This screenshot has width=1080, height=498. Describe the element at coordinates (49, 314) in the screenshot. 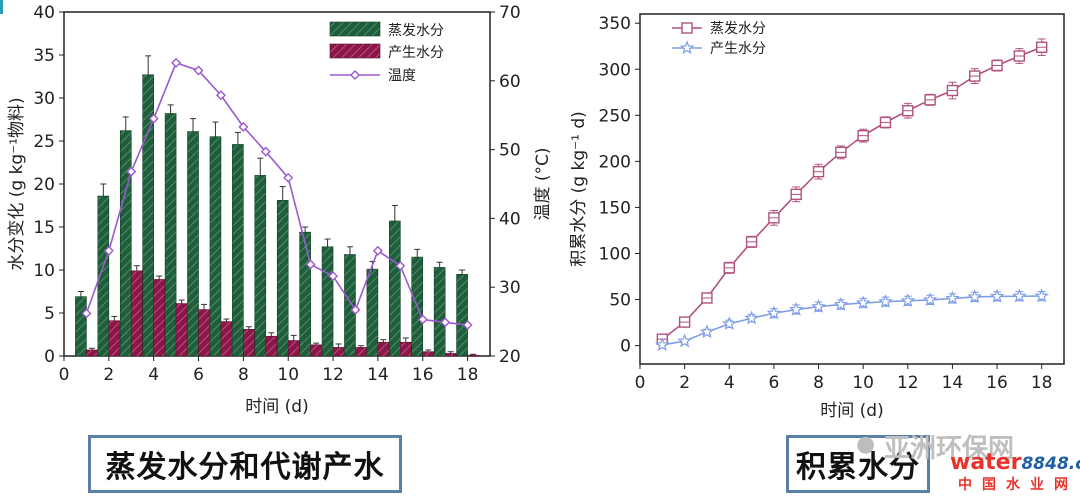

I see `y-tick-label: 5` at that location.